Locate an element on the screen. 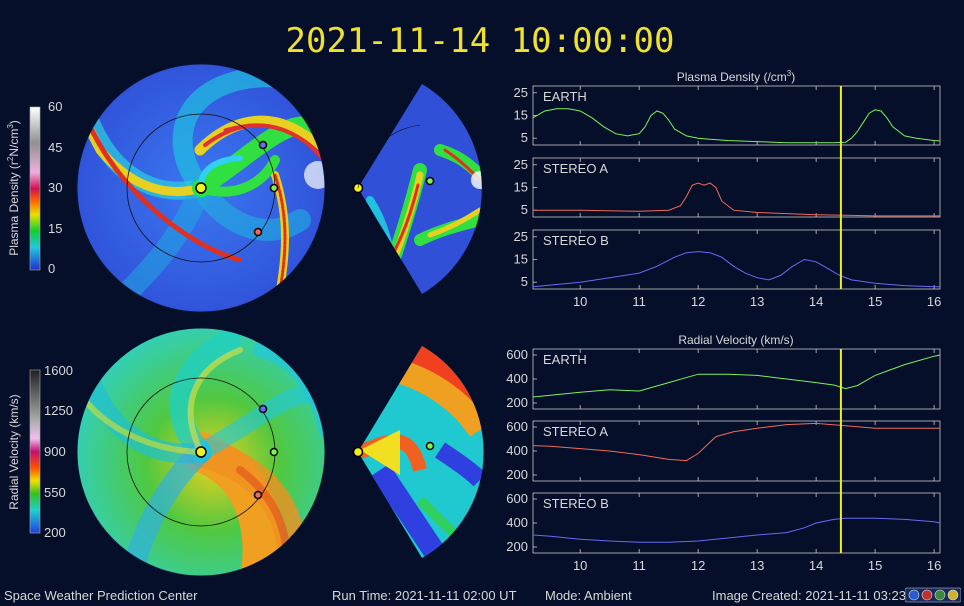 The height and width of the screenshot is (606, 964). density-panel-earth: 25 15 5 EARTH is located at coordinates (727, 115).